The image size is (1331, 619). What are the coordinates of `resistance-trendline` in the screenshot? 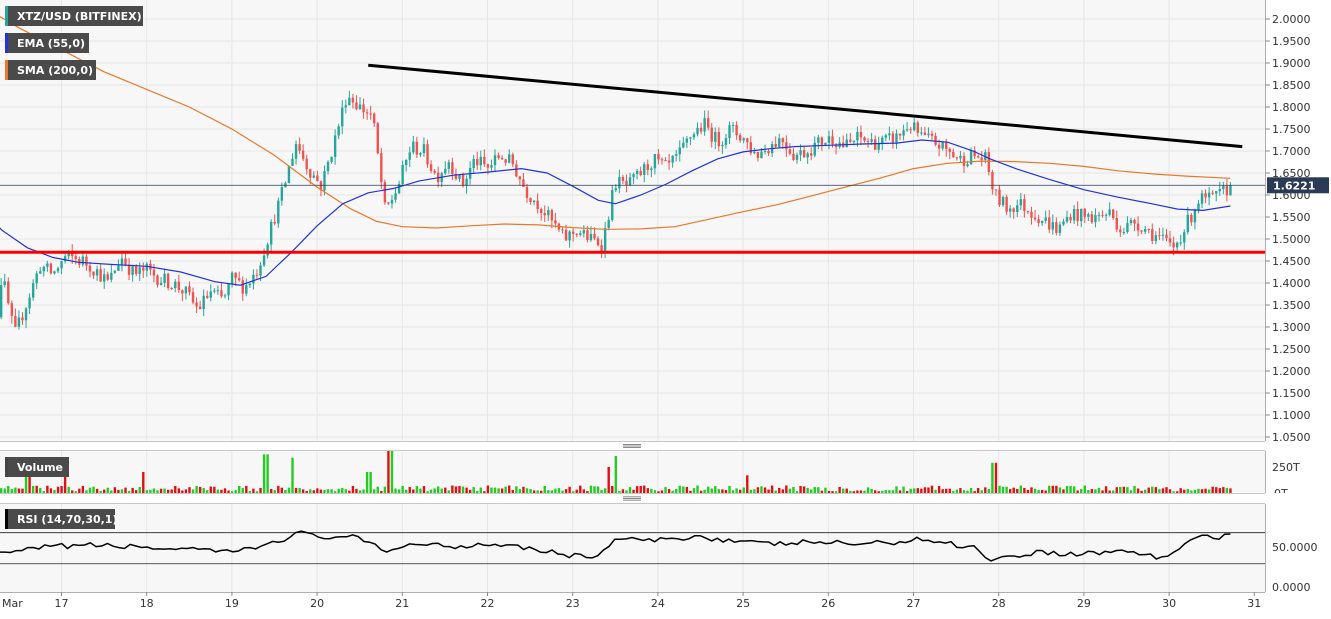 It's located at (805, 106).